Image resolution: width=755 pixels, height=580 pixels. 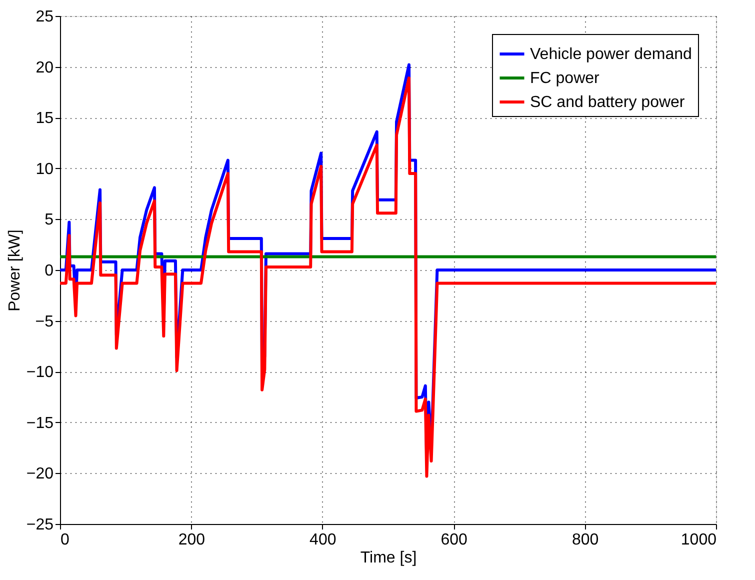 What do you see at coordinates (40, 474) in the screenshot?
I see `y-tick-label: −20` at bounding box center [40, 474].